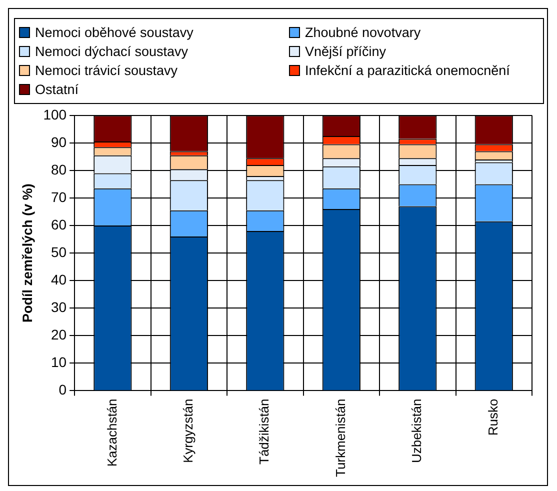 Image resolution: width=557 pixels, height=491 pixels. I want to click on y-tick-label: 80, so click(58, 169).